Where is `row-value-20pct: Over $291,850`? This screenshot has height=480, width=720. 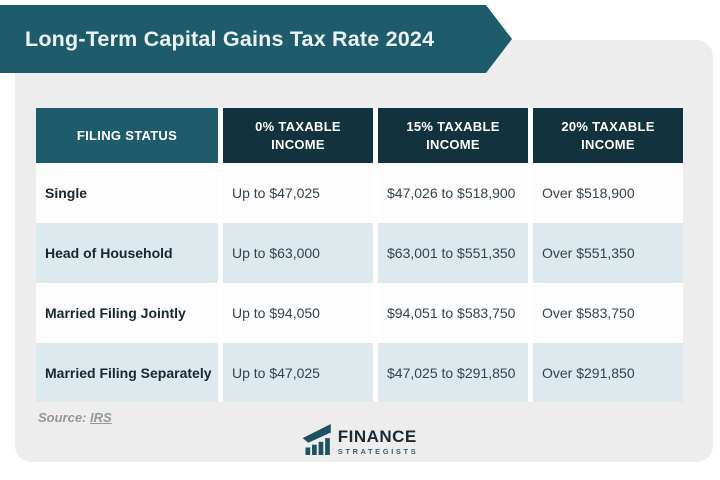 row-value-20pct: Over $291,850 is located at coordinates (608, 372).